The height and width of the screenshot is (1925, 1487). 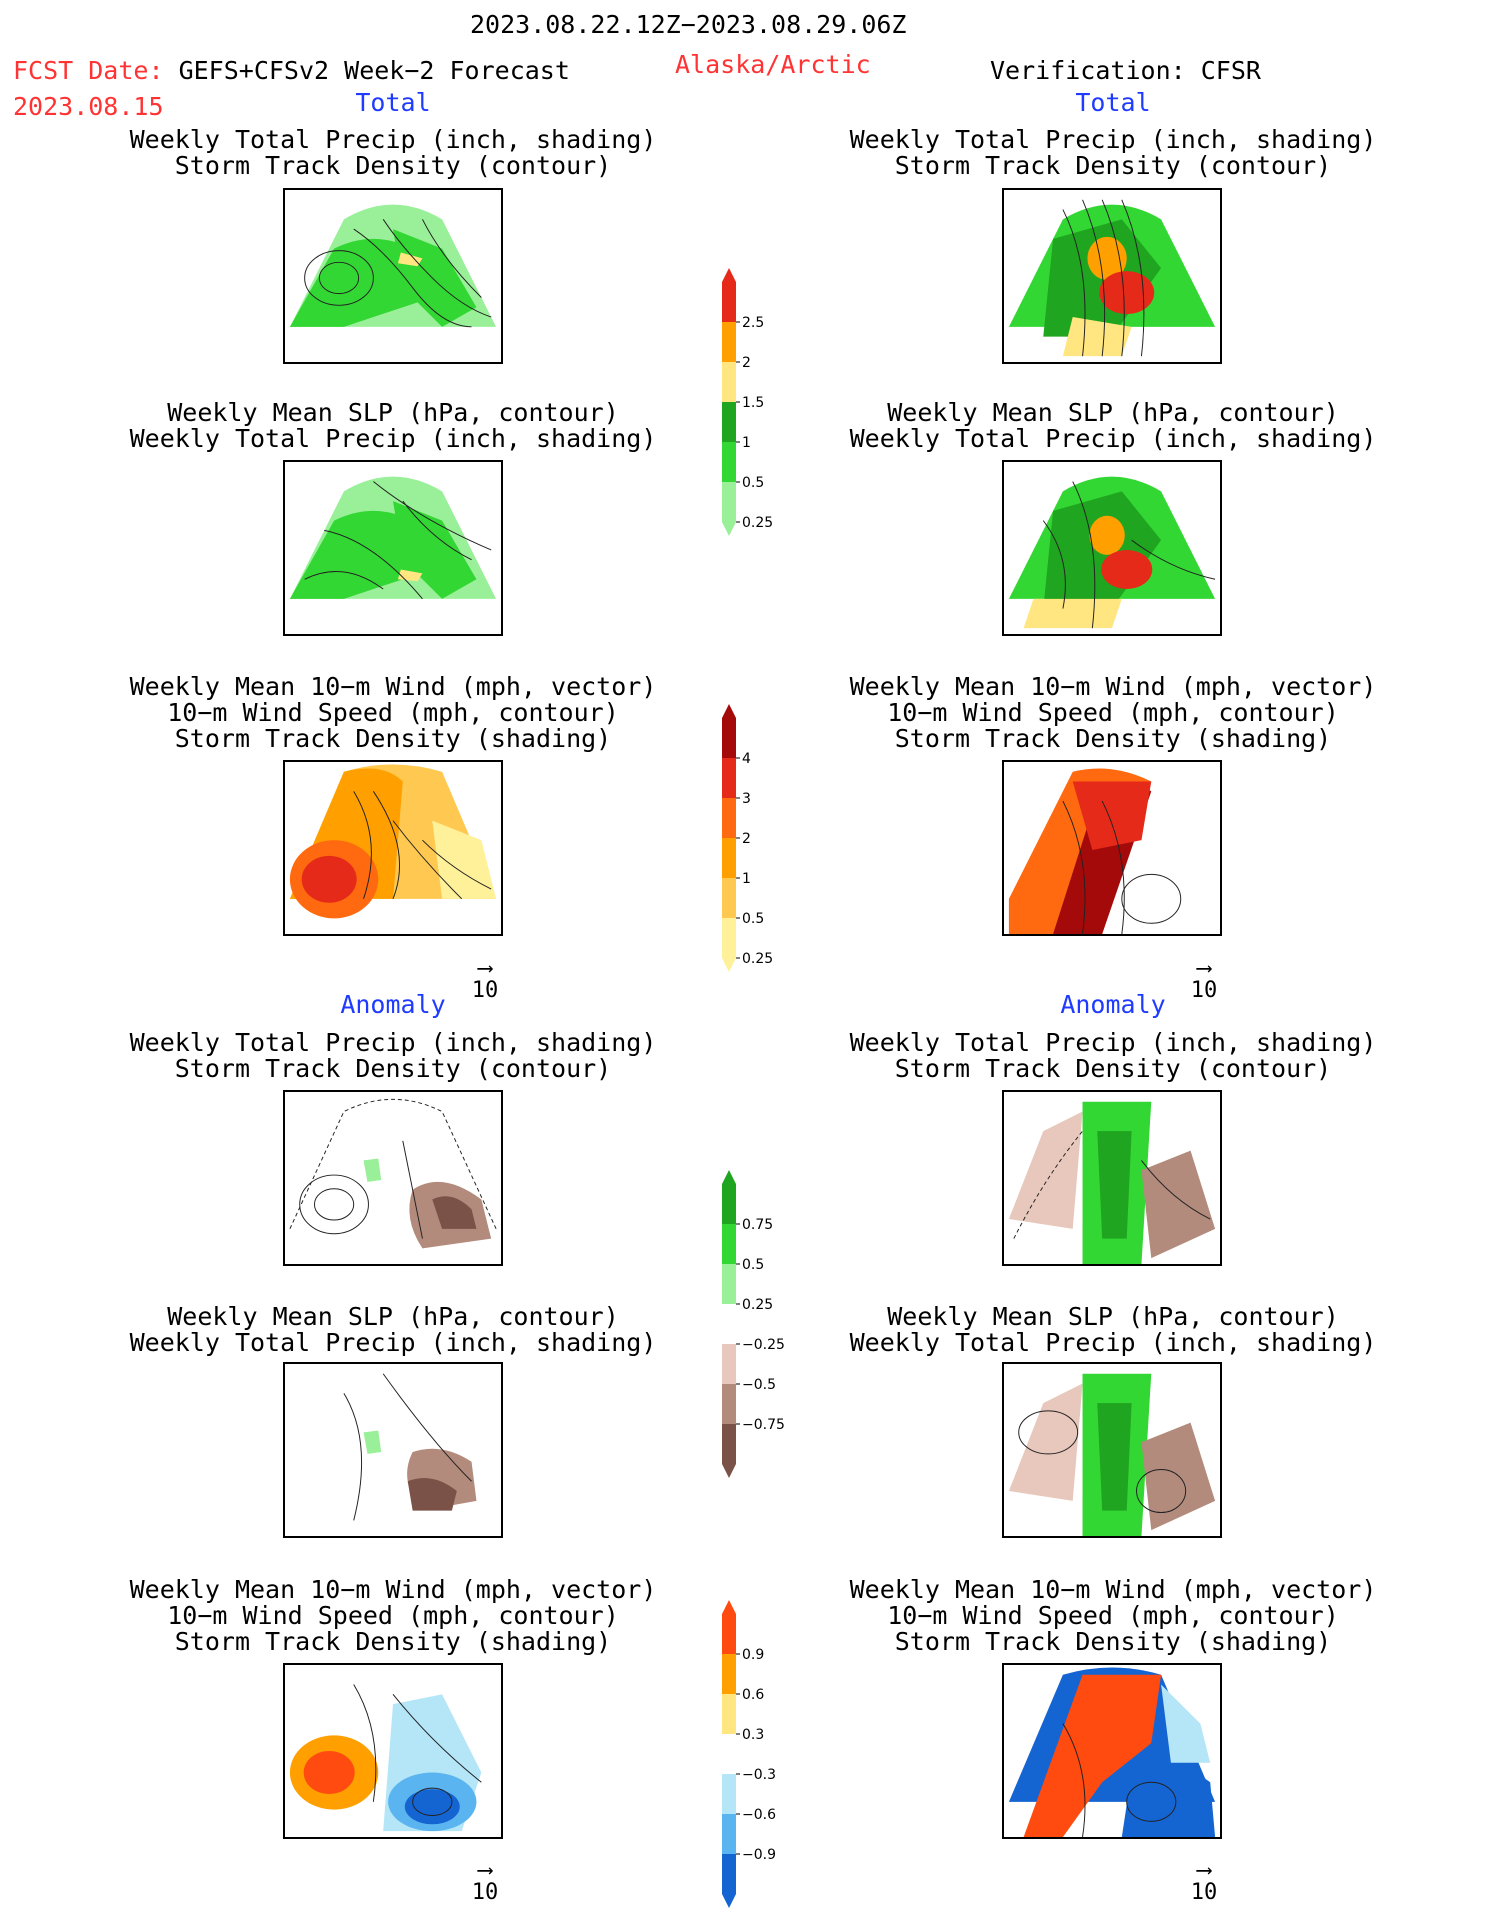 What do you see at coordinates (773, 64) in the screenshot?
I see `region-label: Alaska/Arctic` at bounding box center [773, 64].